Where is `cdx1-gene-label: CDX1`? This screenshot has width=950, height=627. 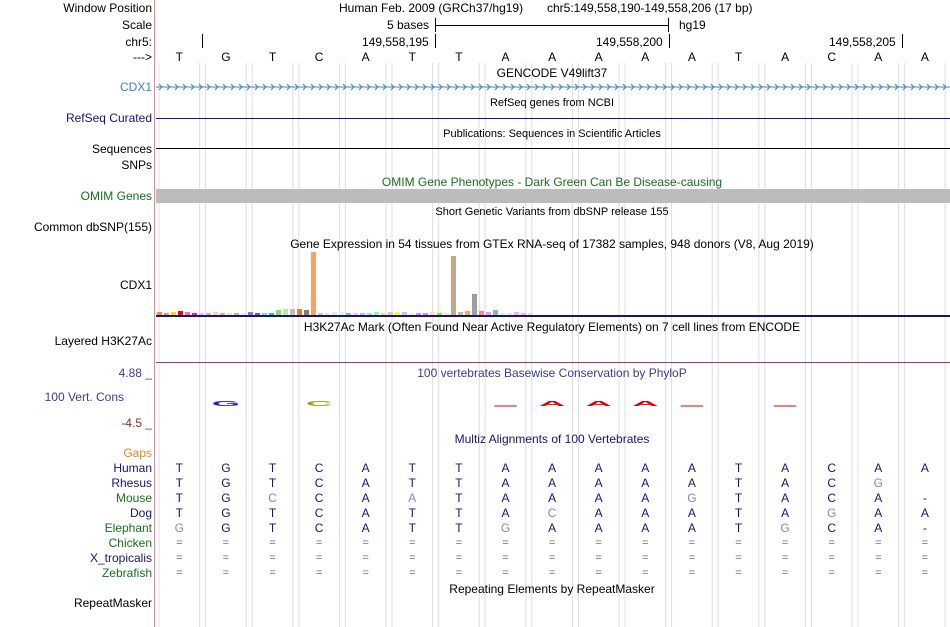
cdx1-gene-label: CDX1 is located at coordinates (135, 87).